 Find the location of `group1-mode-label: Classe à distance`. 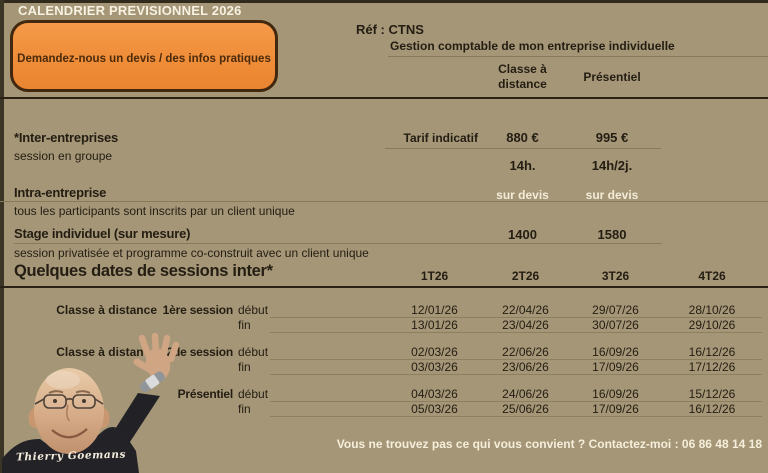

group1-mode-label: Classe à distance is located at coordinates (106, 310).